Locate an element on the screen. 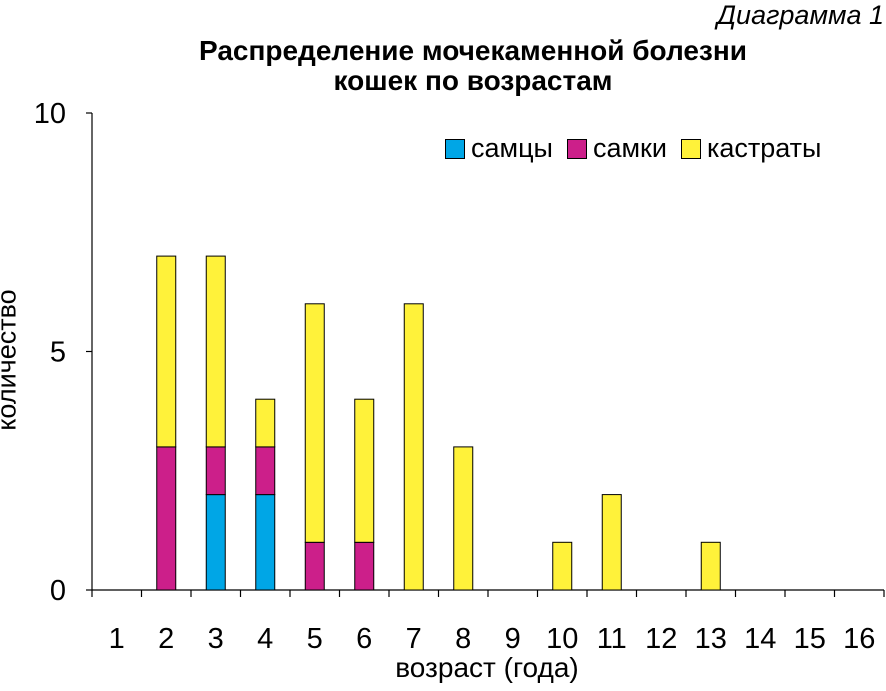  x-tick-label: 10 is located at coordinates (562, 639).